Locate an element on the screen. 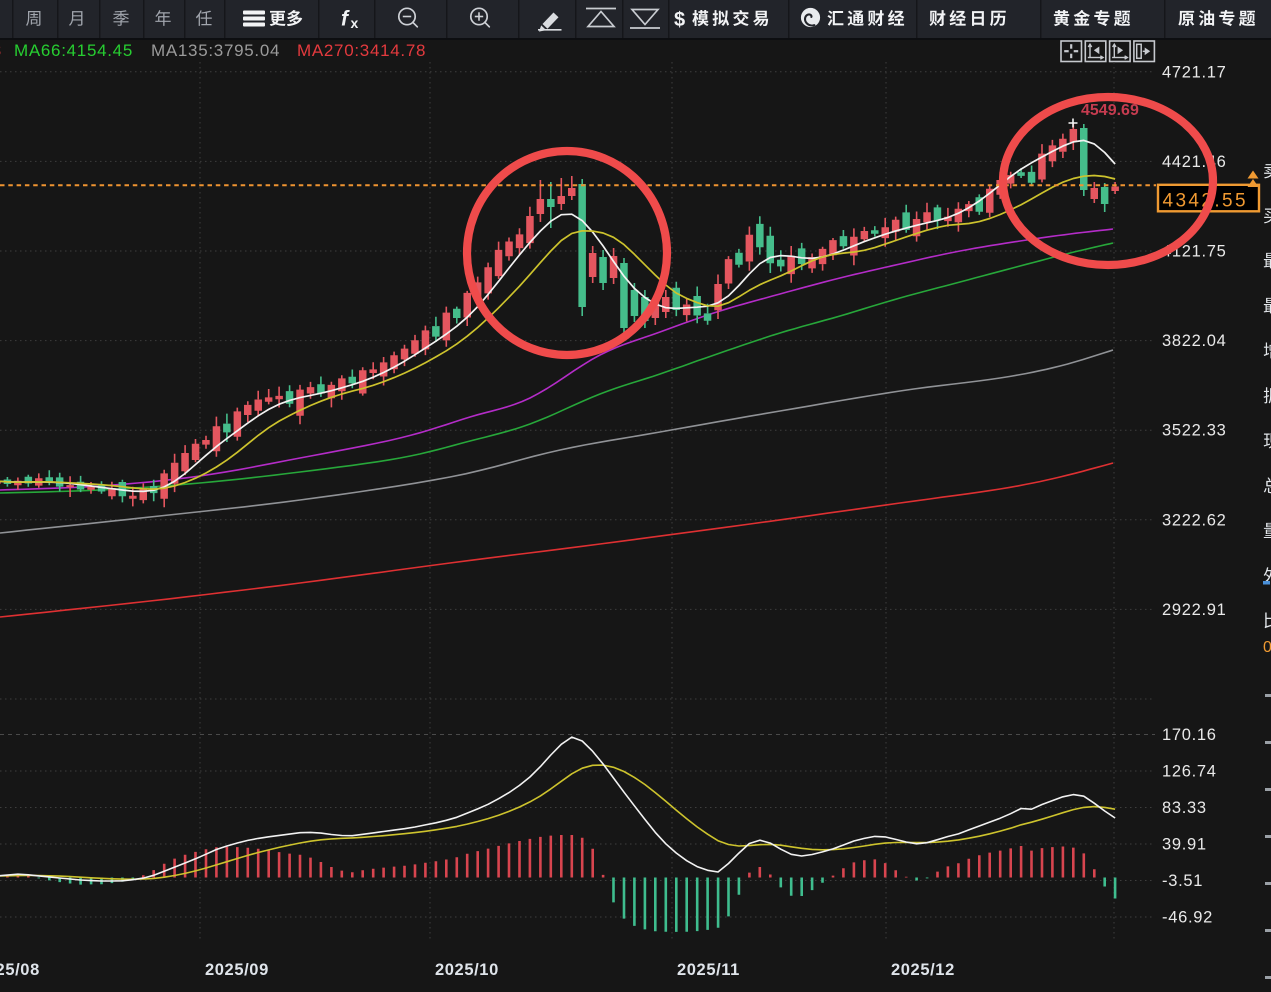  svg-text: 2025/08 is located at coordinates (20, 970).